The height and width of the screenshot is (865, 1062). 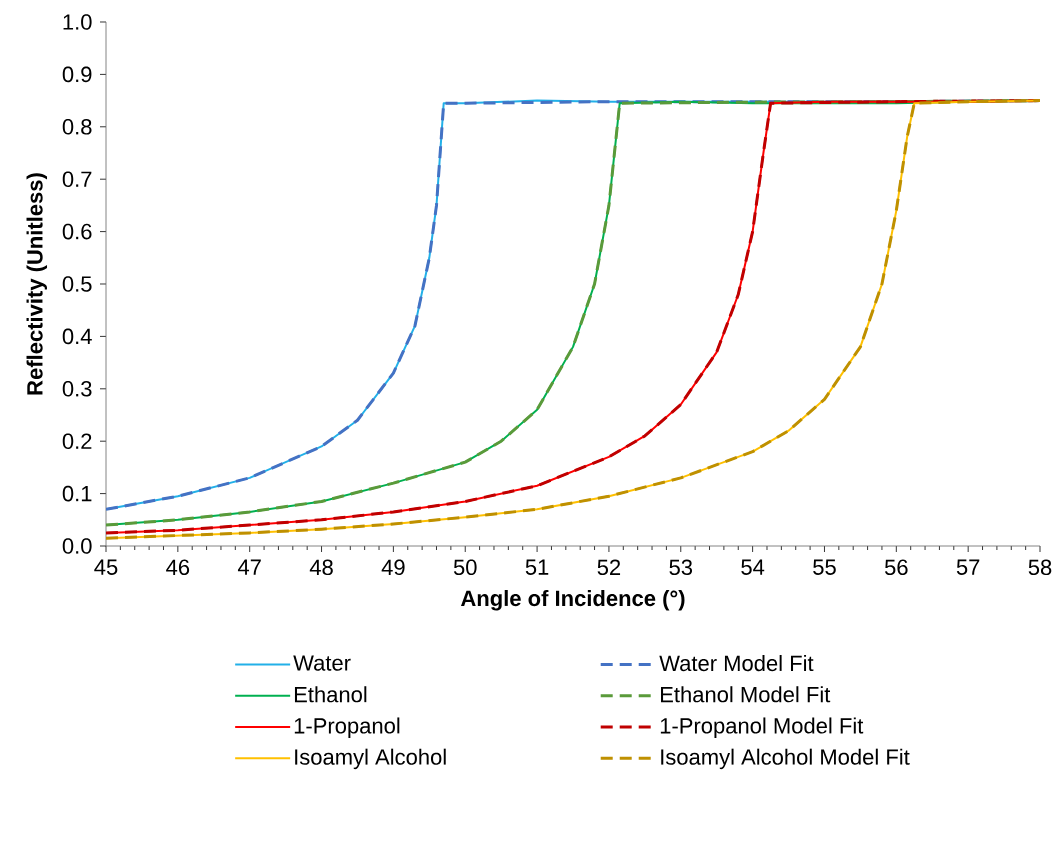 I want to click on x-tick-label: 50, so click(x=465, y=567).